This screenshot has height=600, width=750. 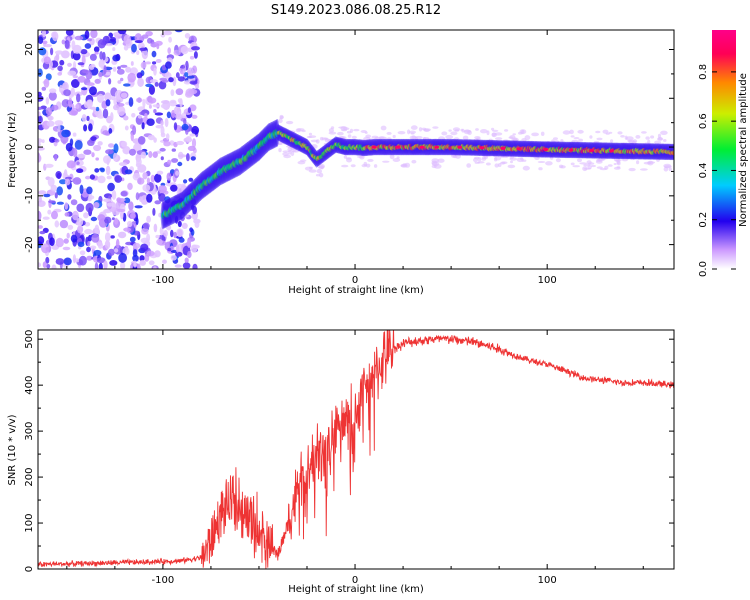 I want to click on colorbar-gradient, so click(x=724, y=149).